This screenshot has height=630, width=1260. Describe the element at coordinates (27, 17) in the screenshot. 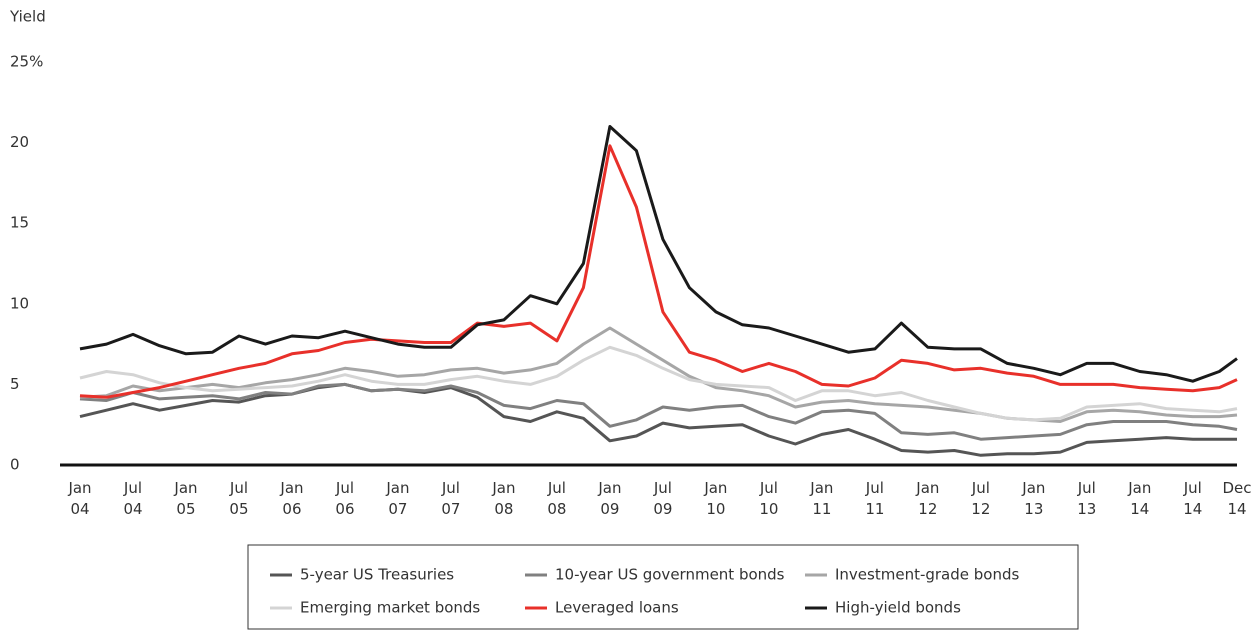

I see `y-axis-label: Yield` at that location.